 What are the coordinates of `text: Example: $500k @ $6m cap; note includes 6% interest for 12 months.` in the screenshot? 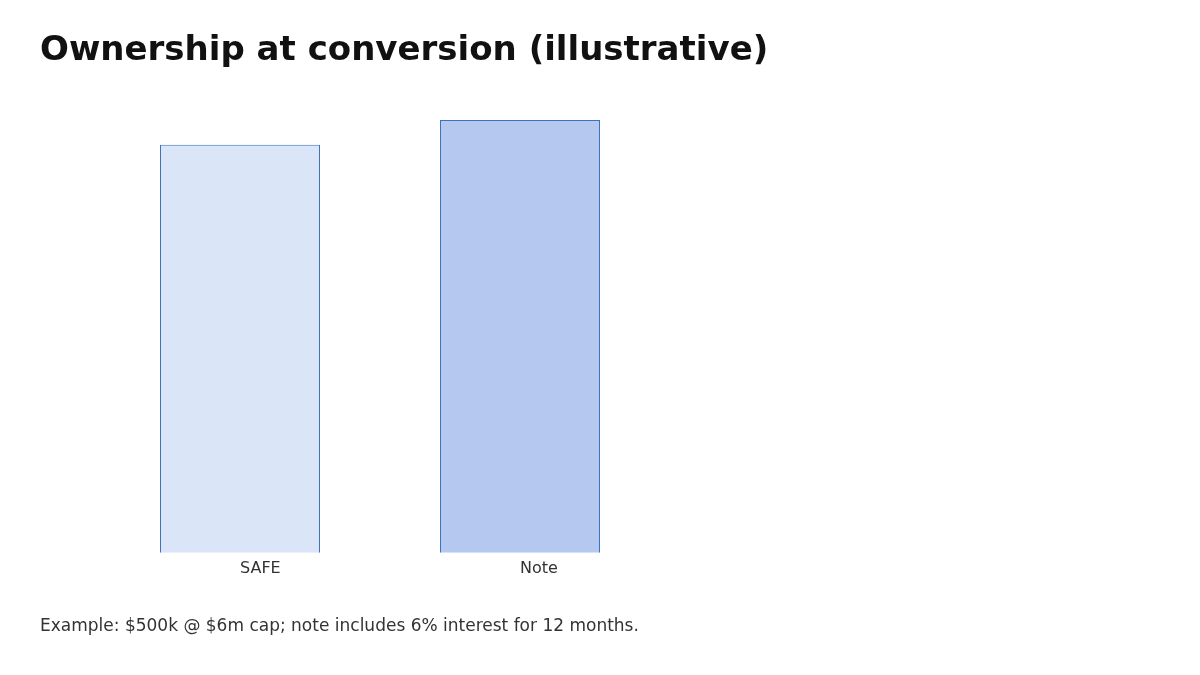 It's located at (339, 625).